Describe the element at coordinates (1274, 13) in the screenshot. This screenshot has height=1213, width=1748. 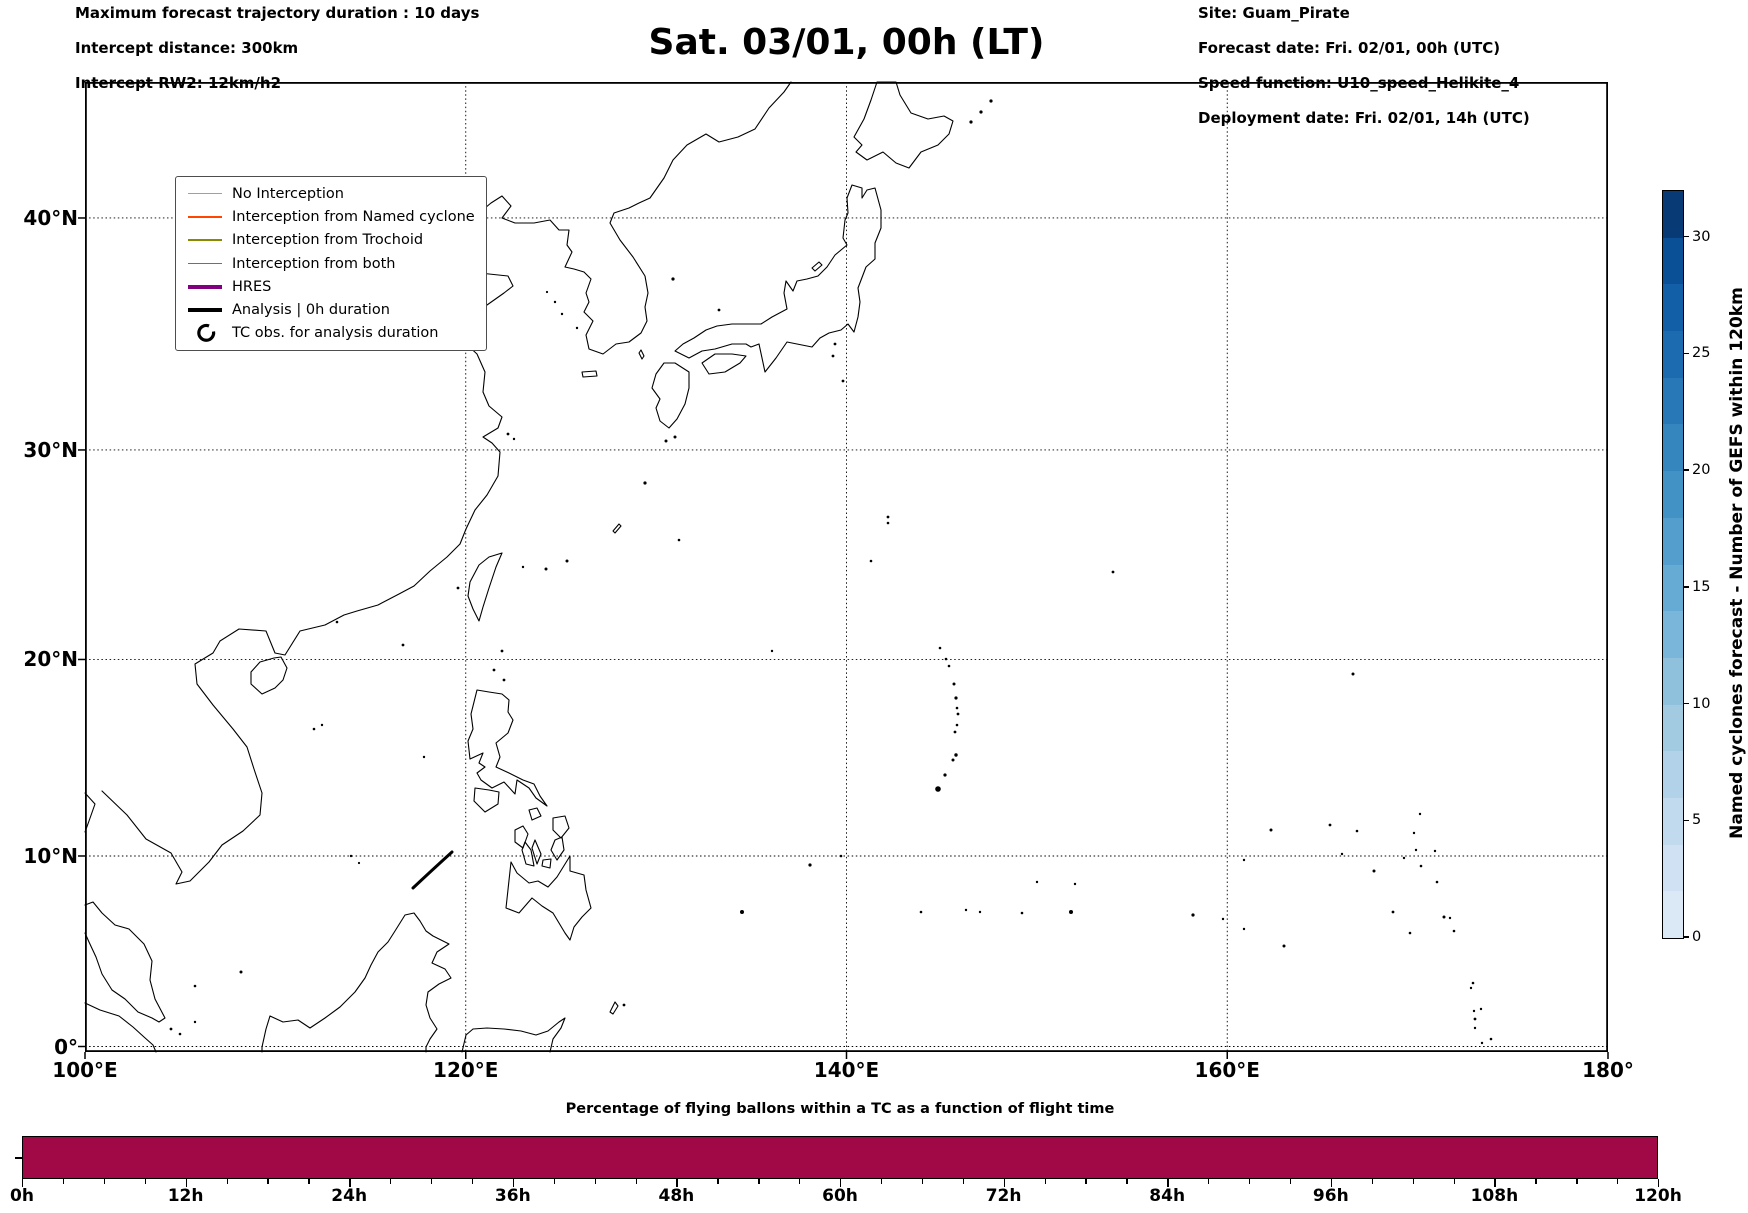
I see `site-text: Site: Guam_Pirate` at that location.